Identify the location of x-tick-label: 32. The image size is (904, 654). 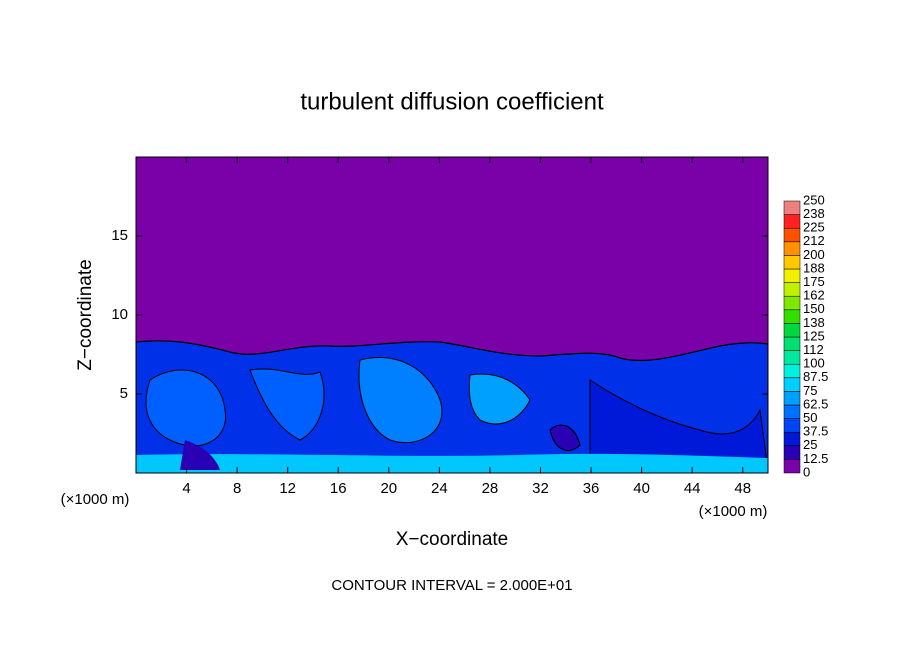
(540, 488).